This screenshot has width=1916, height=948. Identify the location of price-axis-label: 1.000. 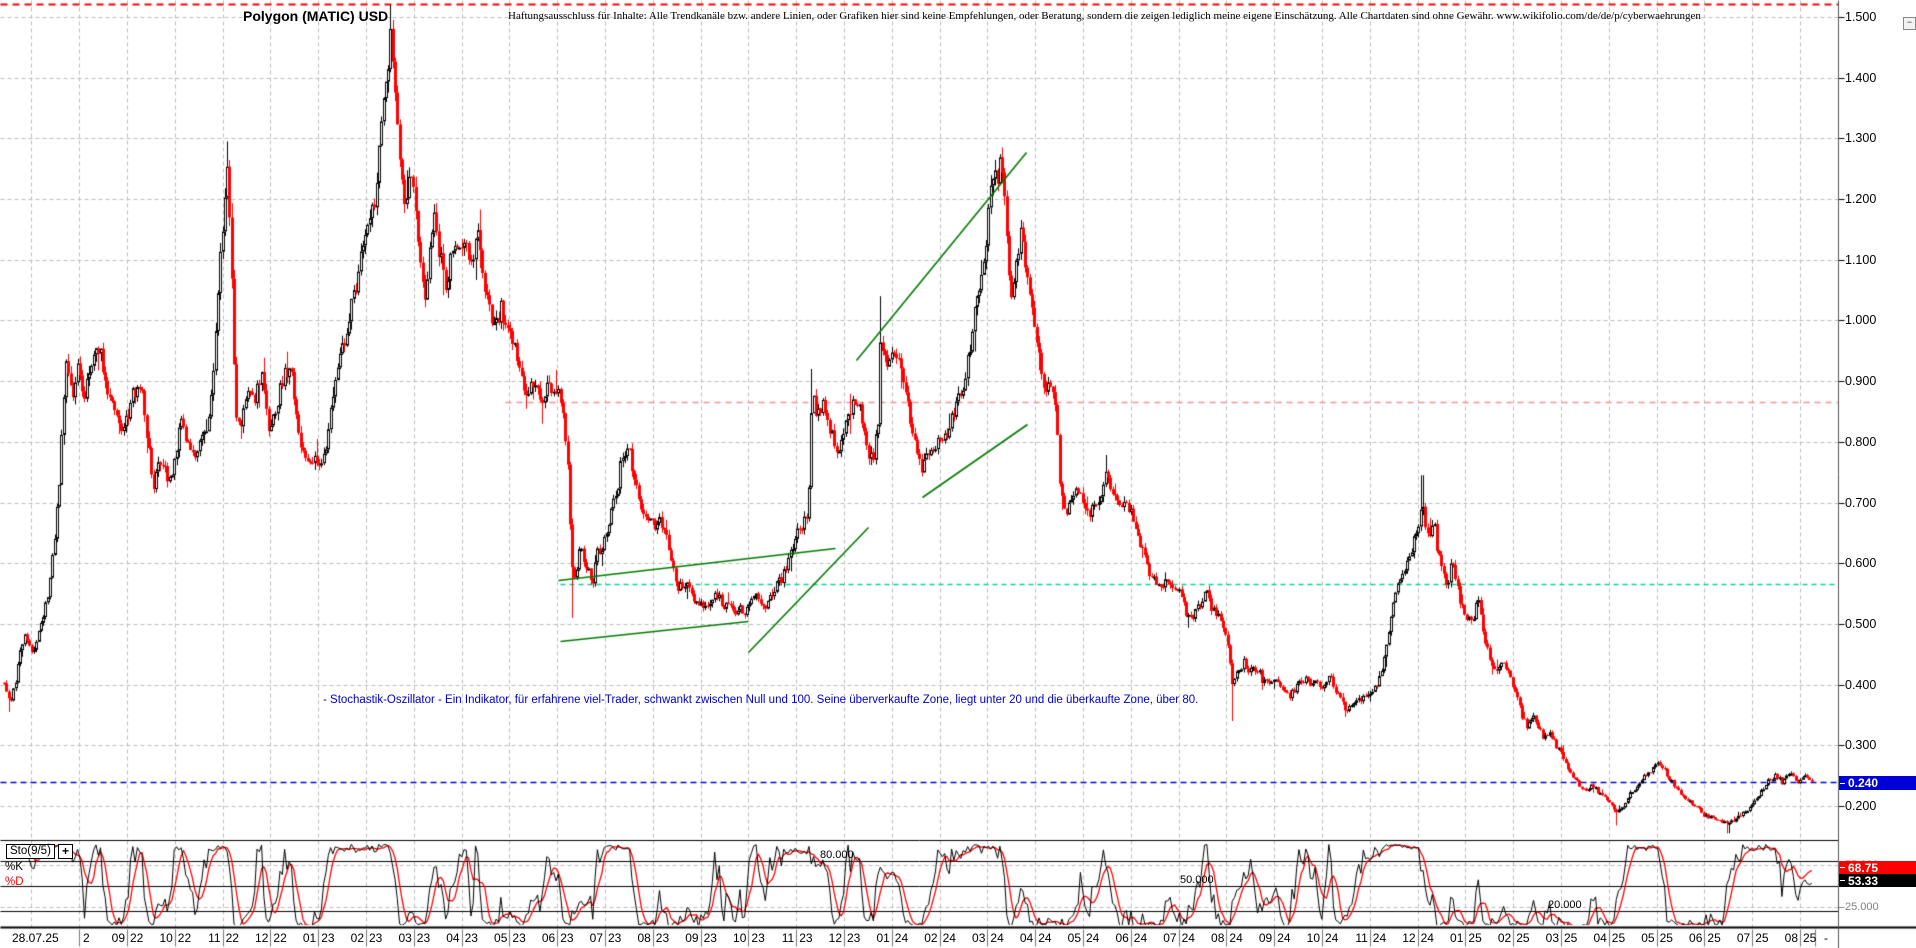
(1861, 320).